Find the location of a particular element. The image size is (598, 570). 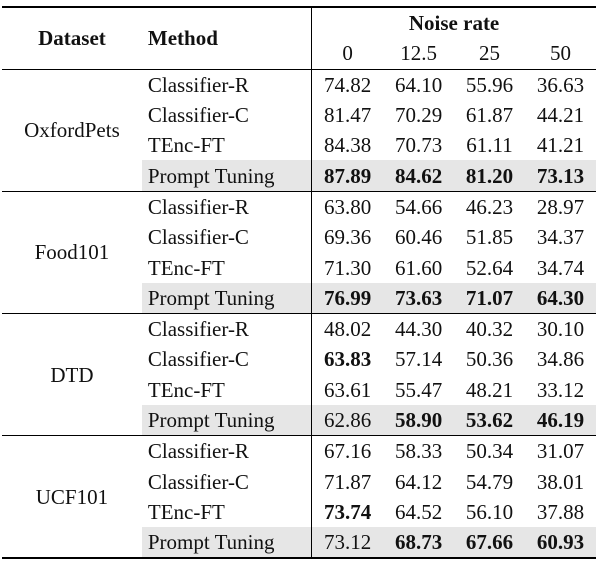

value-cell: 46.23 is located at coordinates (489, 206).